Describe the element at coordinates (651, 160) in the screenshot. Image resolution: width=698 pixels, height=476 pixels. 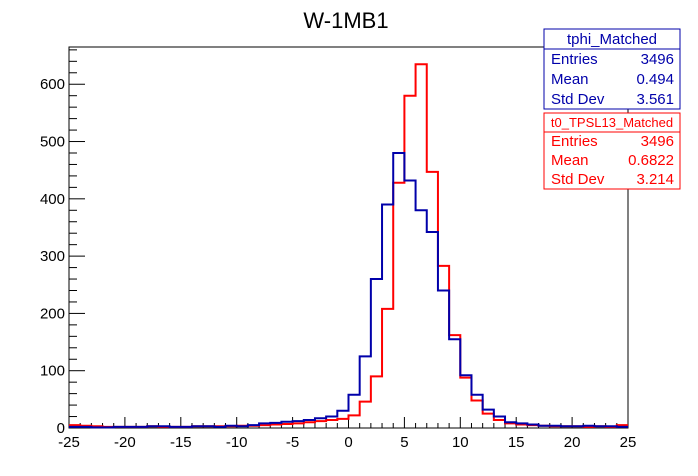
I see `stats-mean-value: 0.6822` at that location.